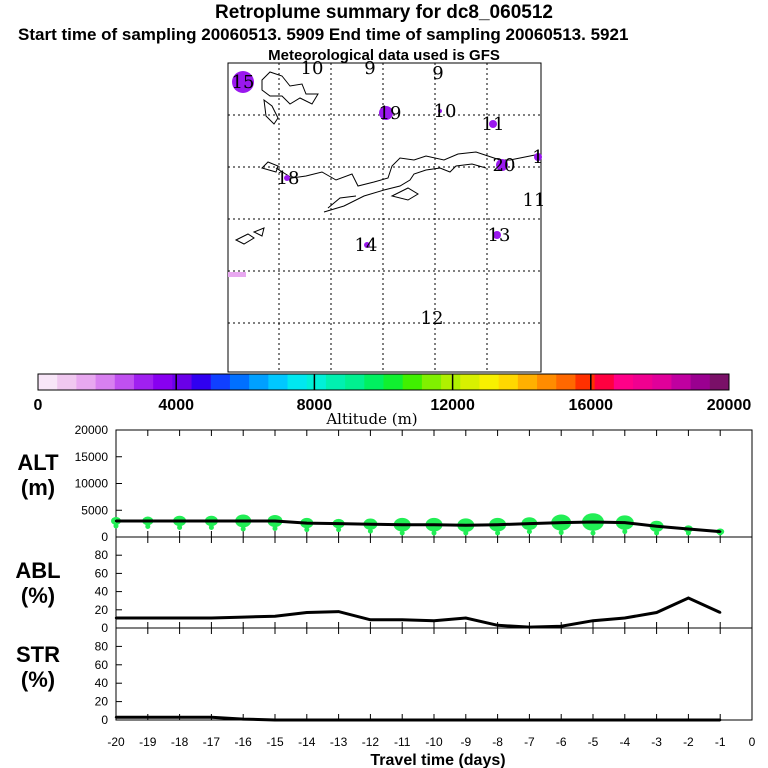  I want to click on map-day-label: 10, so click(445, 111).